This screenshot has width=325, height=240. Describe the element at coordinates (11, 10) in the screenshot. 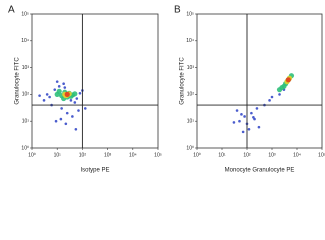

I see `panel-label: A` at that location.